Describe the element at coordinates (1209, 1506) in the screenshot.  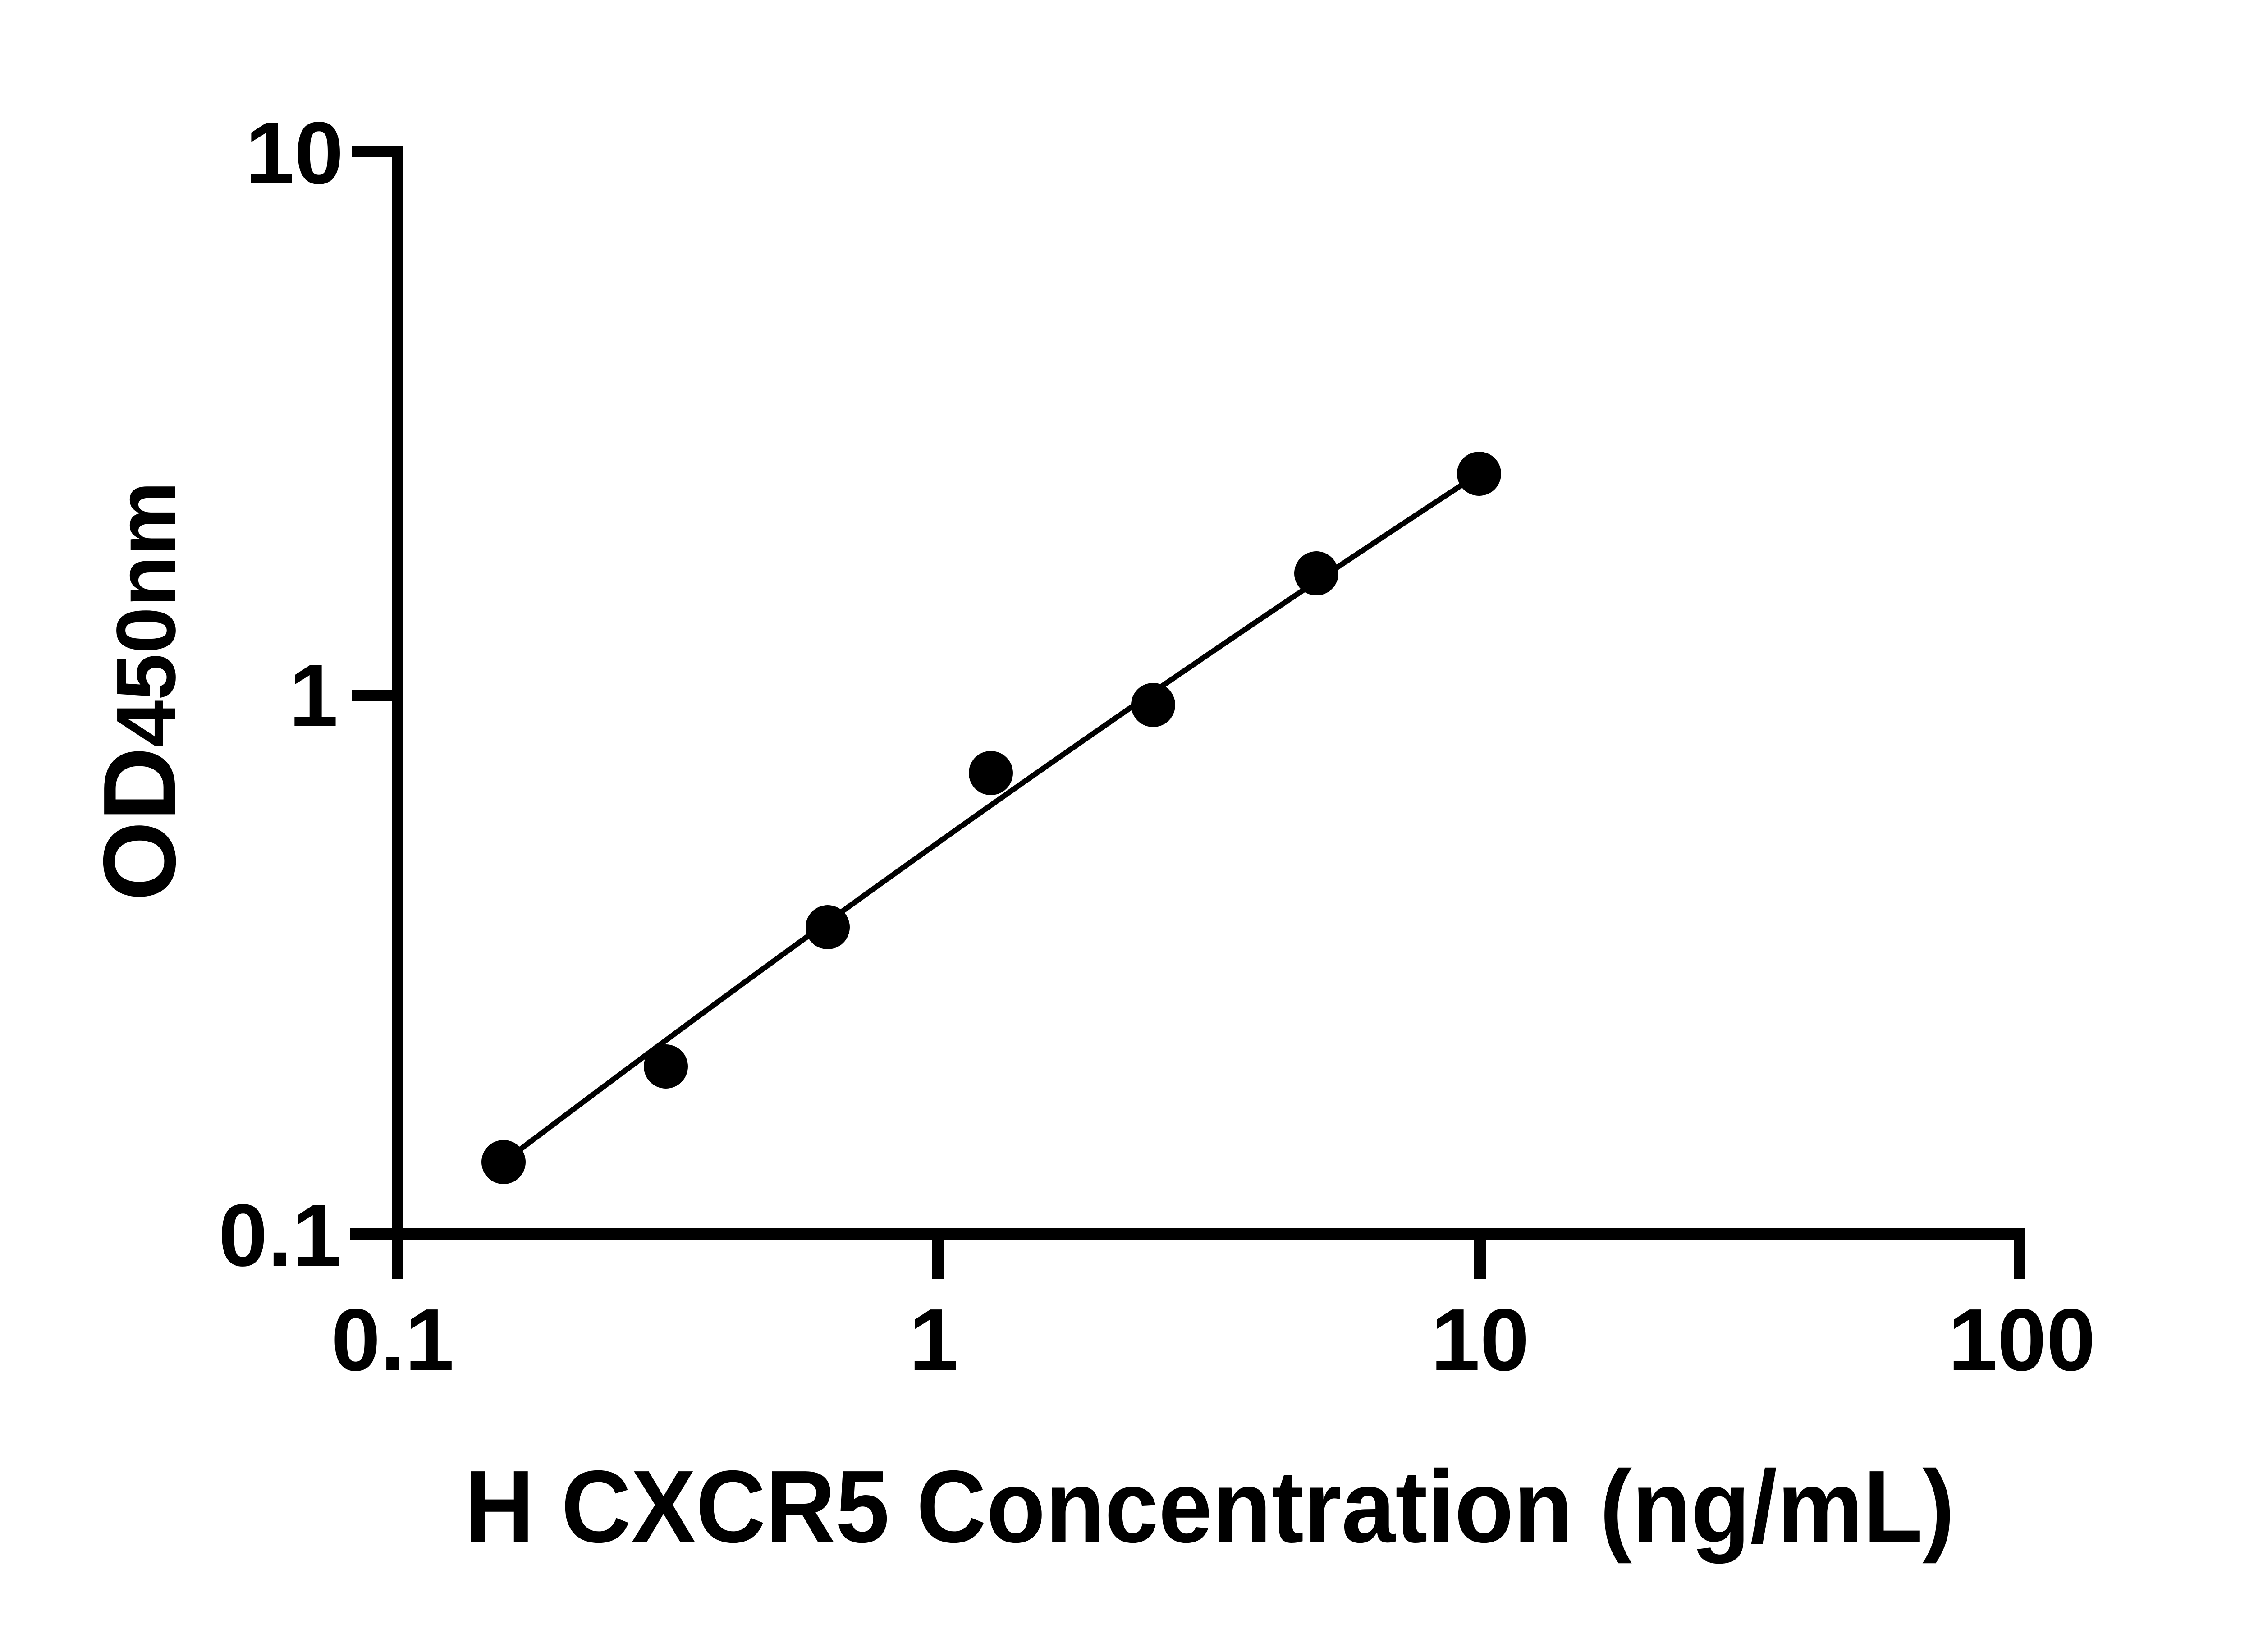
I see `svg-text: H CXCR5 Concentration (ng/mL)` at that location.